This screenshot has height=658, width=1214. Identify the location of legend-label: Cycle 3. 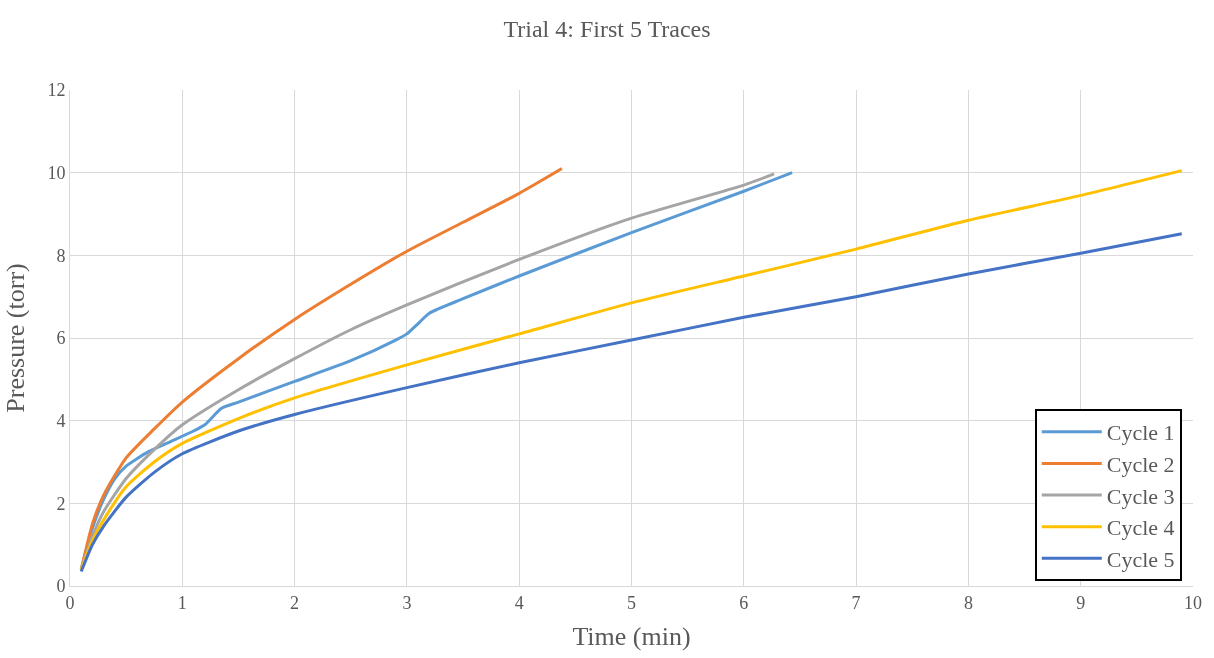
(1140, 496).